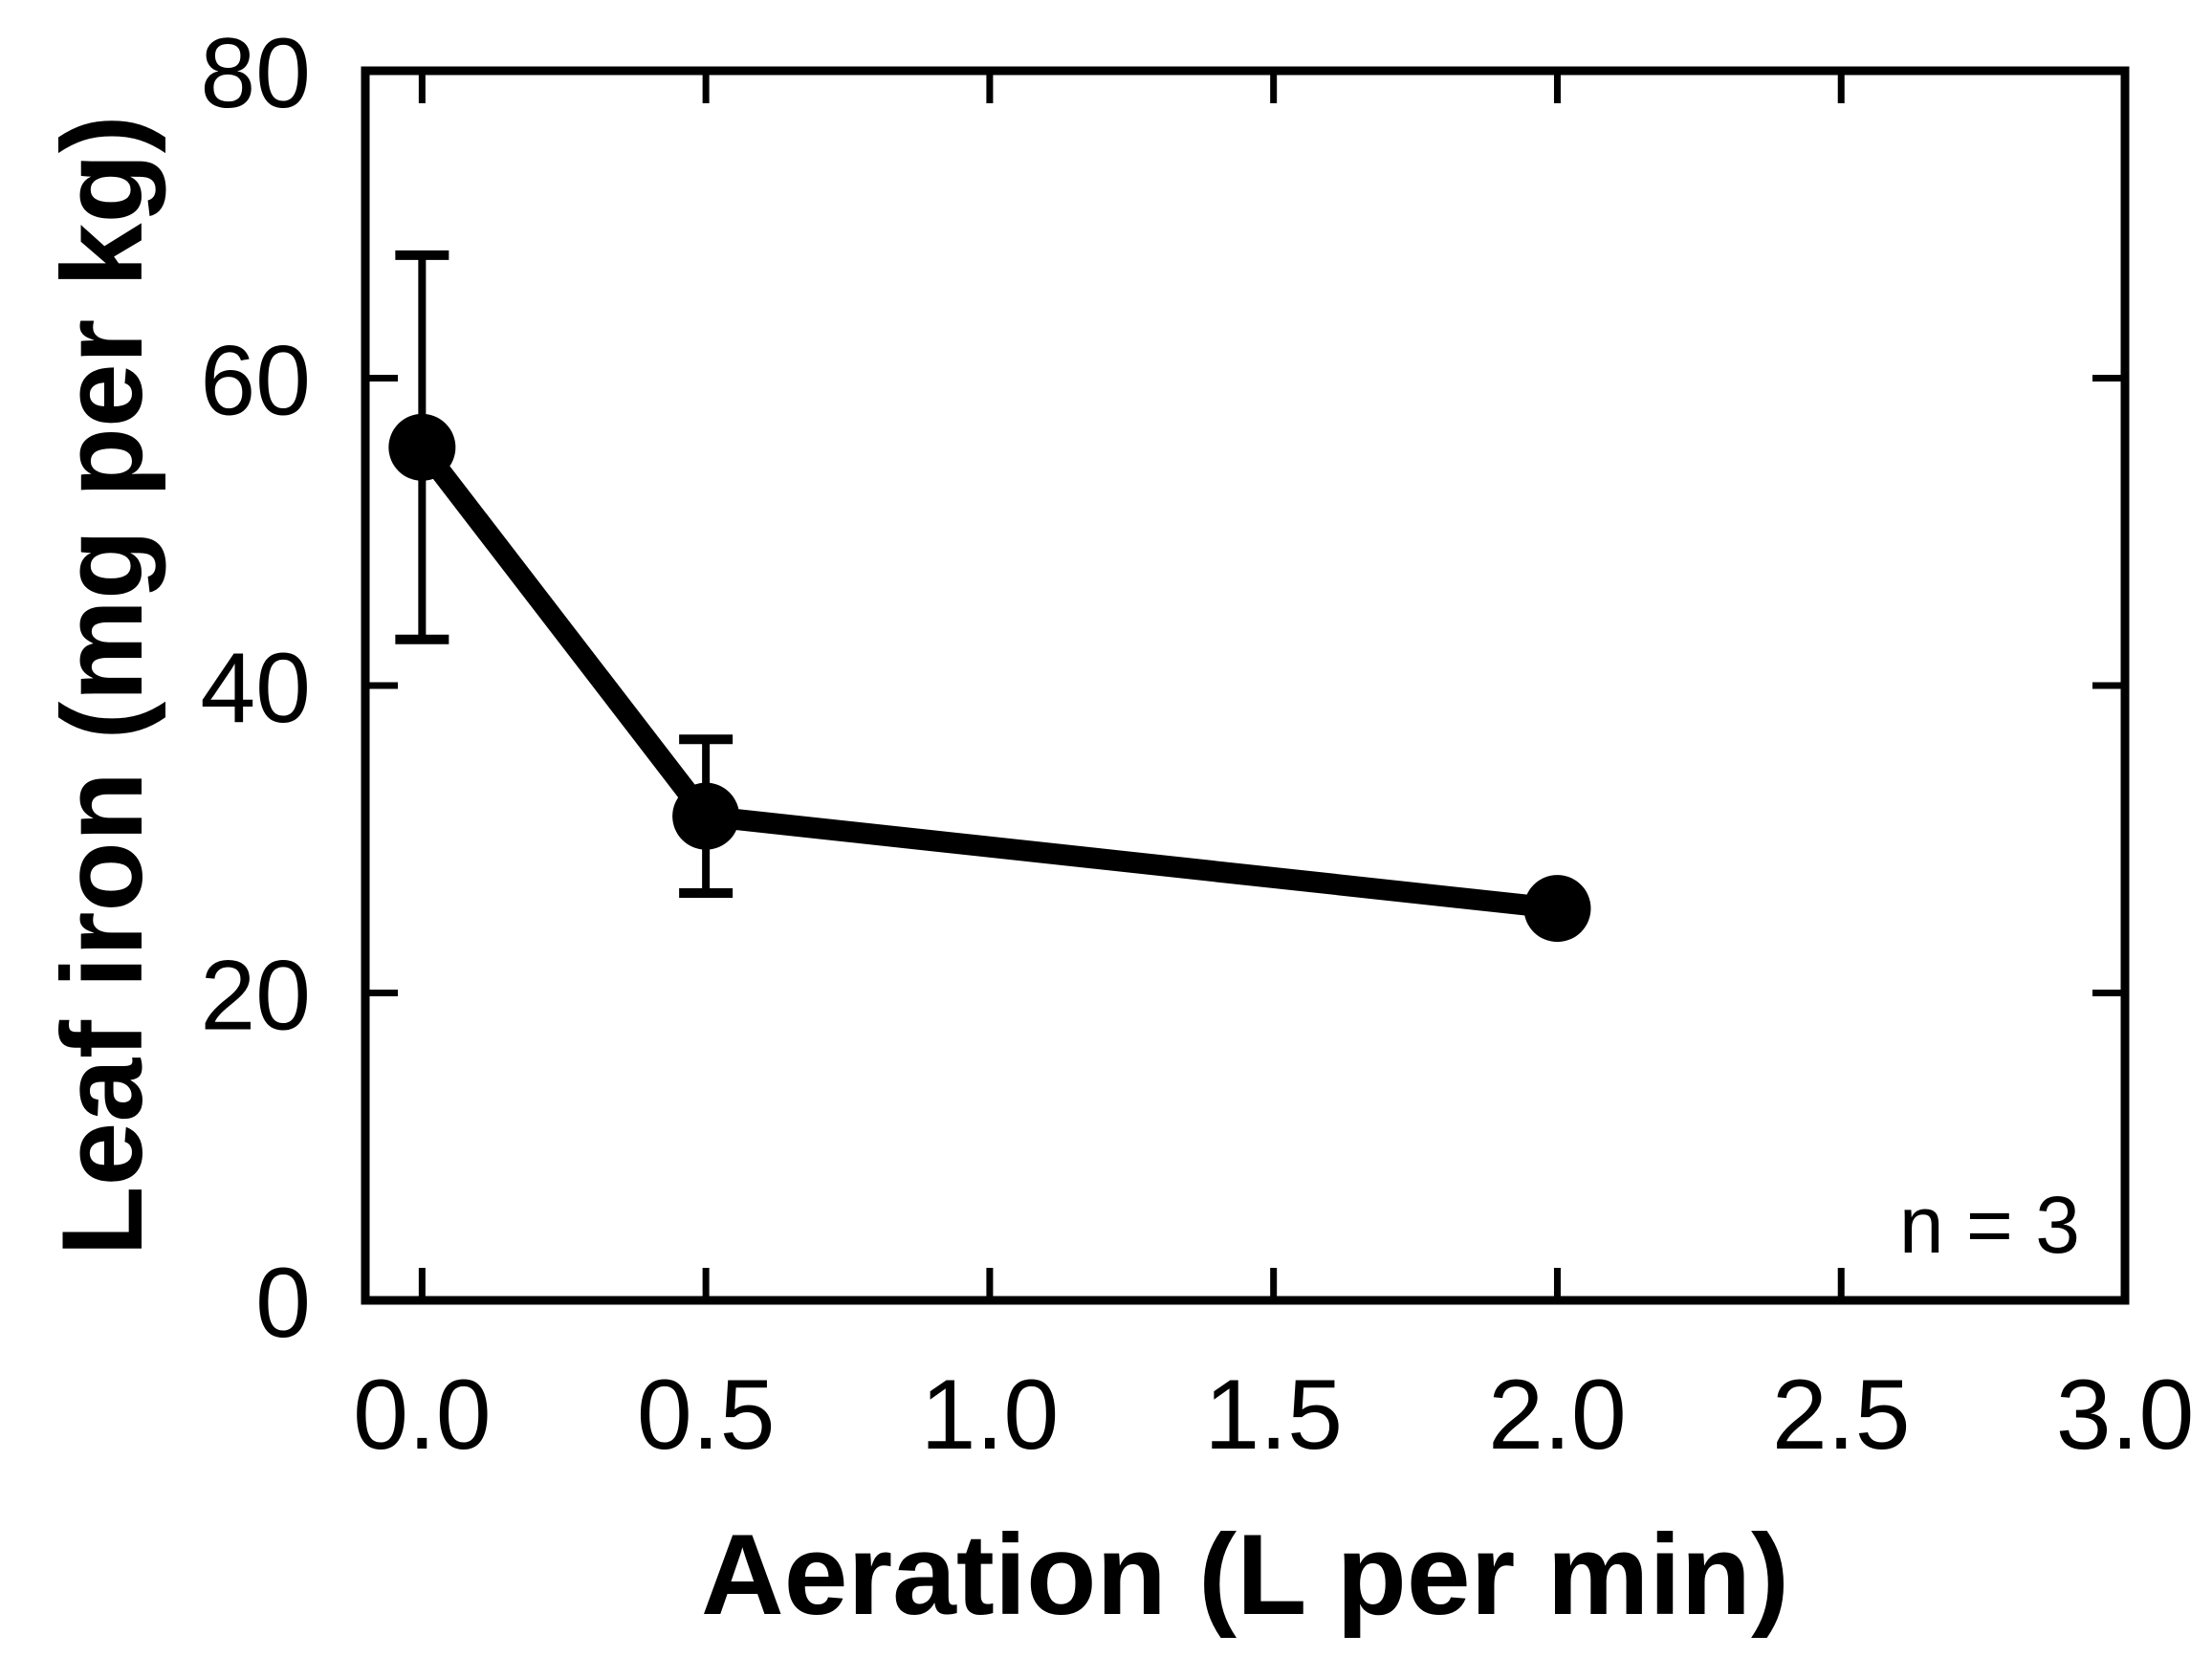 The width and height of the screenshot is (2212, 1657). Describe the element at coordinates (255, 73) in the screenshot. I see `y-tick-label: 80` at that location.